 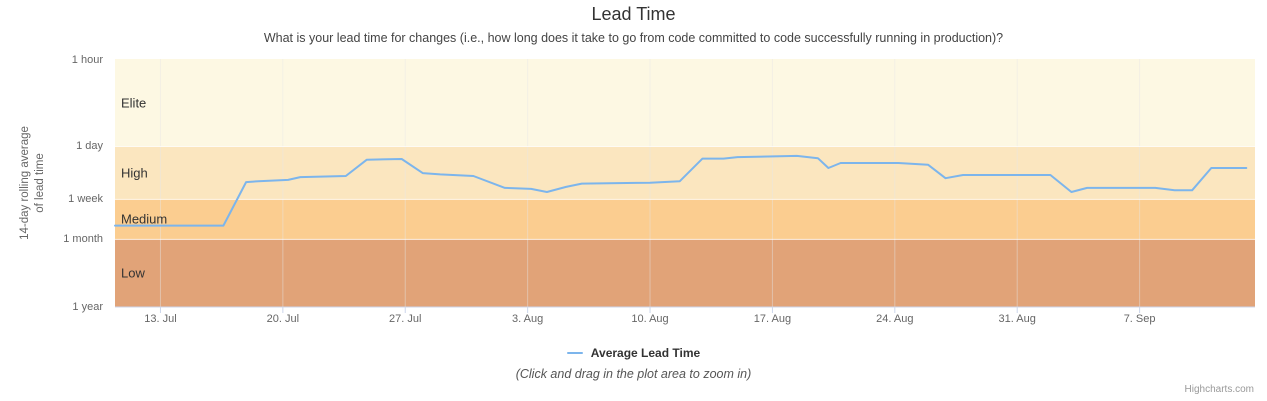 I want to click on plot-band-label-low: Low, so click(x=133, y=273).